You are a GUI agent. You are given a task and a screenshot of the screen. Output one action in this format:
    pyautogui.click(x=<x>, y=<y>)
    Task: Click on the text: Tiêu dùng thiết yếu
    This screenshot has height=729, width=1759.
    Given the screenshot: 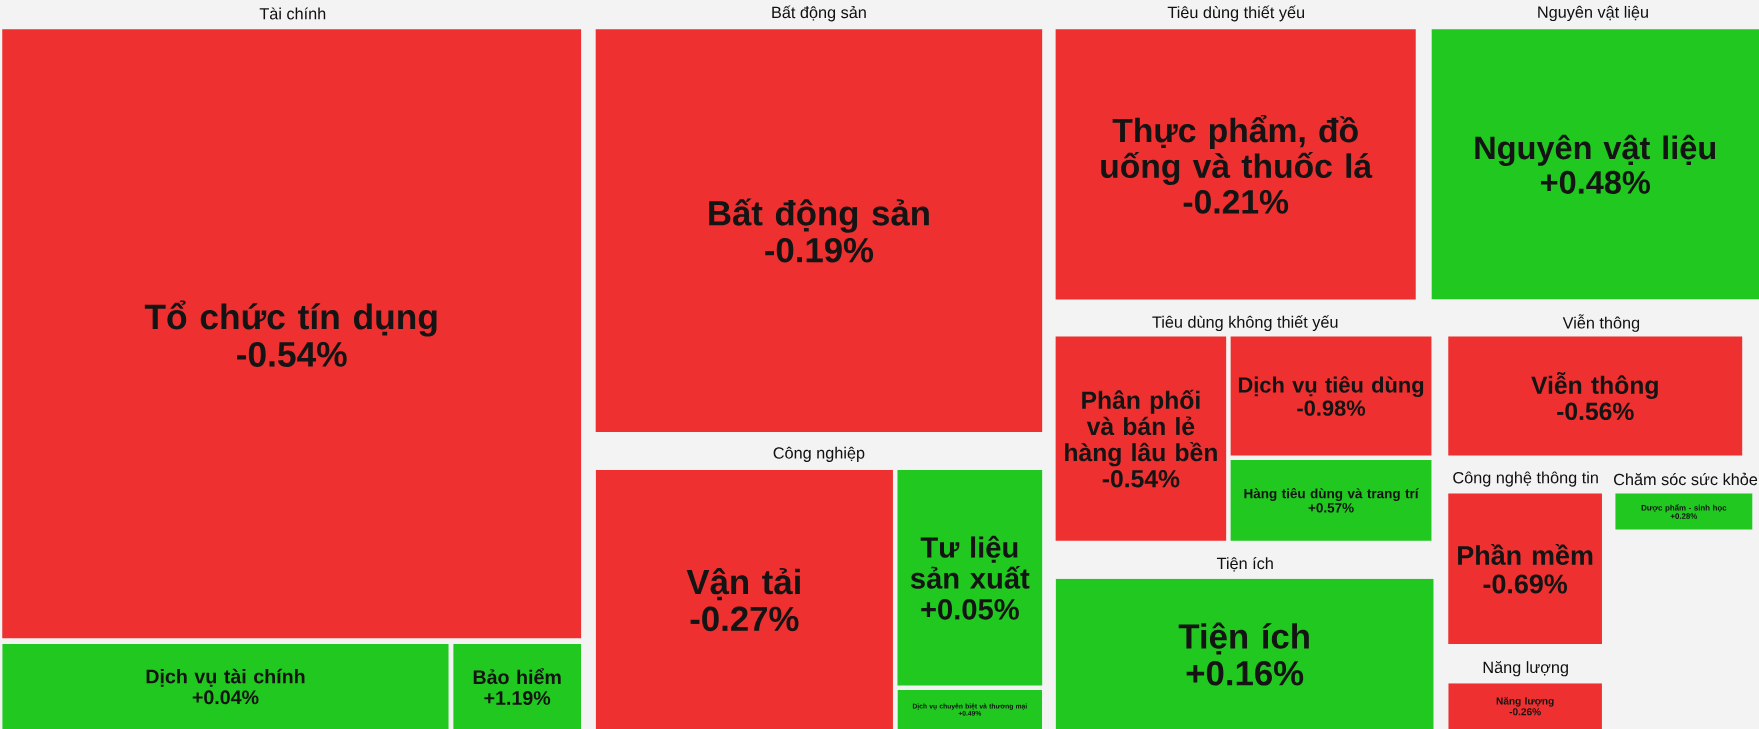 What is the action you would take?
    pyautogui.click(x=1236, y=13)
    